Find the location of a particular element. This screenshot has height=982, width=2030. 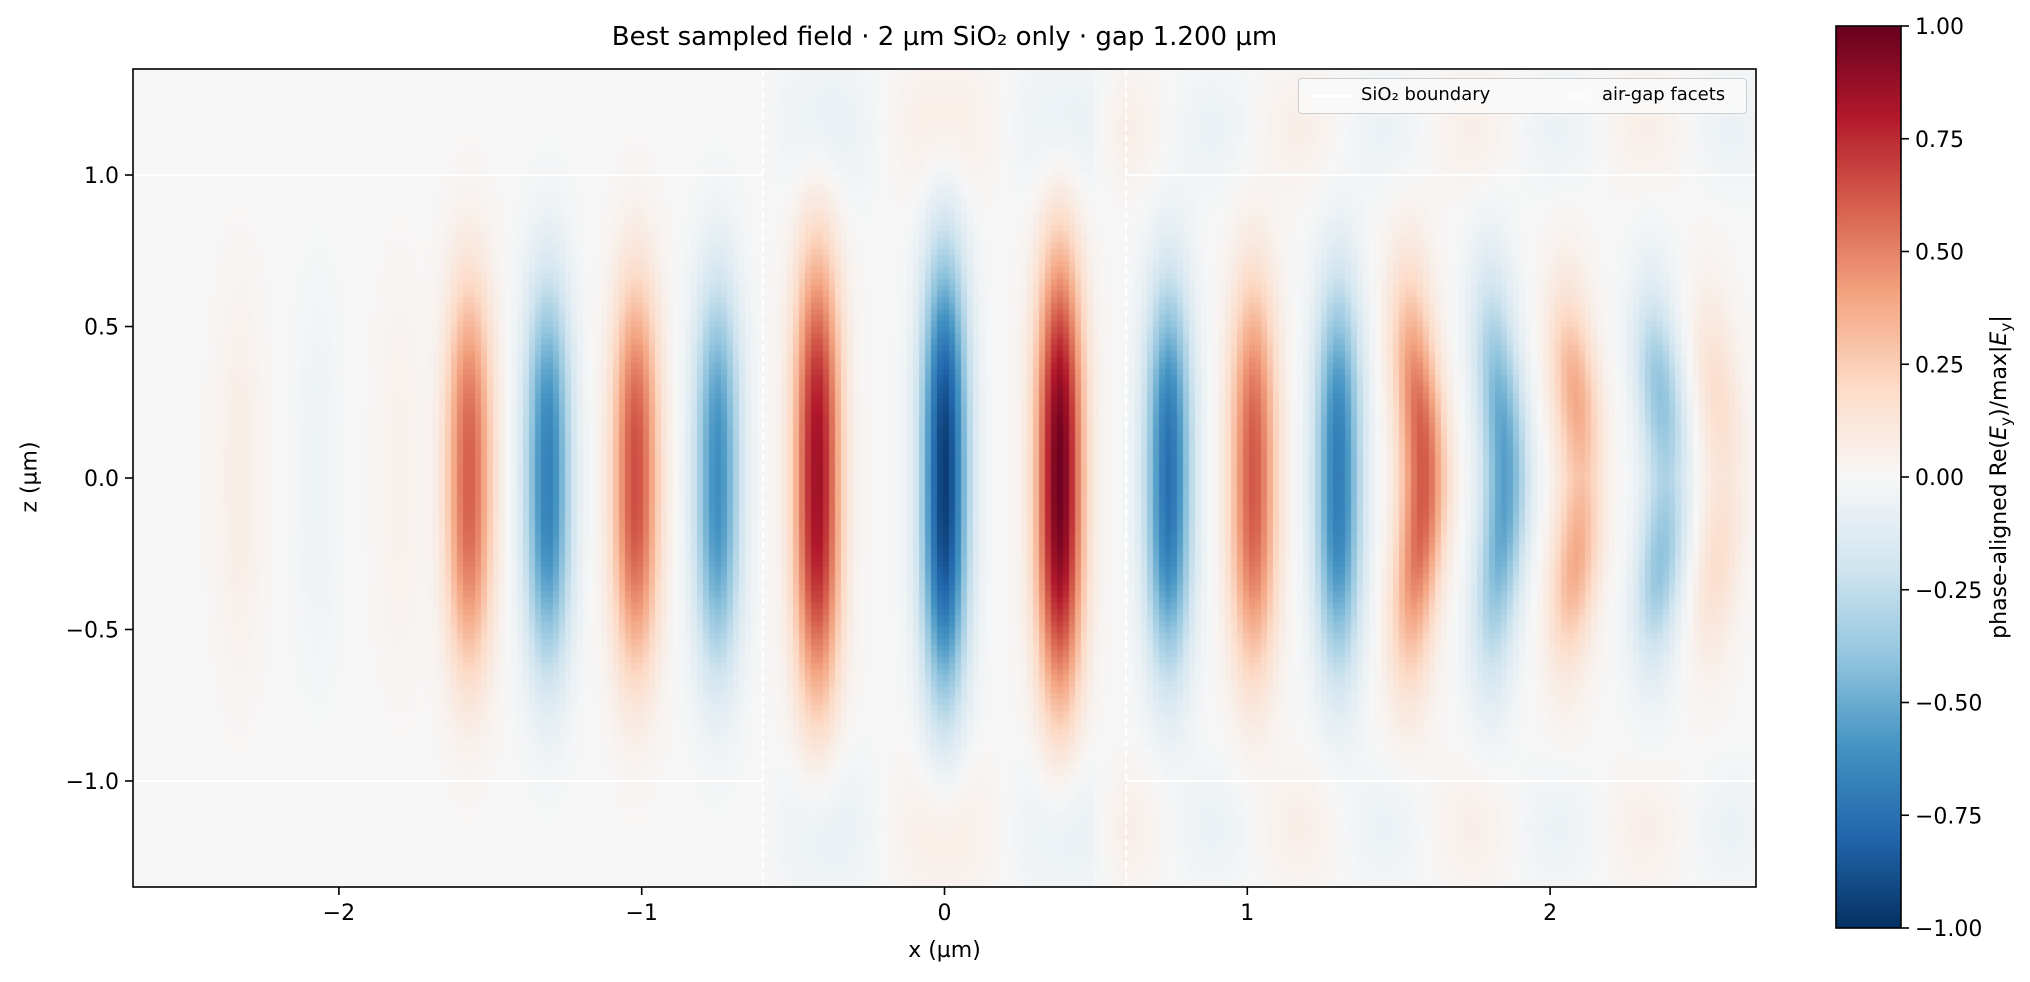

x-tick-label: −1 is located at coordinates (641, 913).